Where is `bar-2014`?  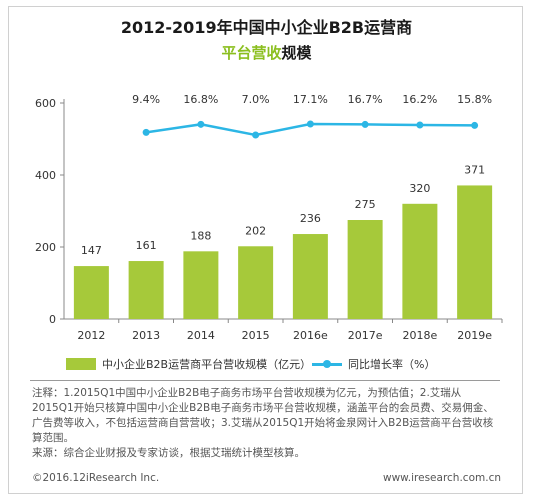 bar-2014 is located at coordinates (201, 285).